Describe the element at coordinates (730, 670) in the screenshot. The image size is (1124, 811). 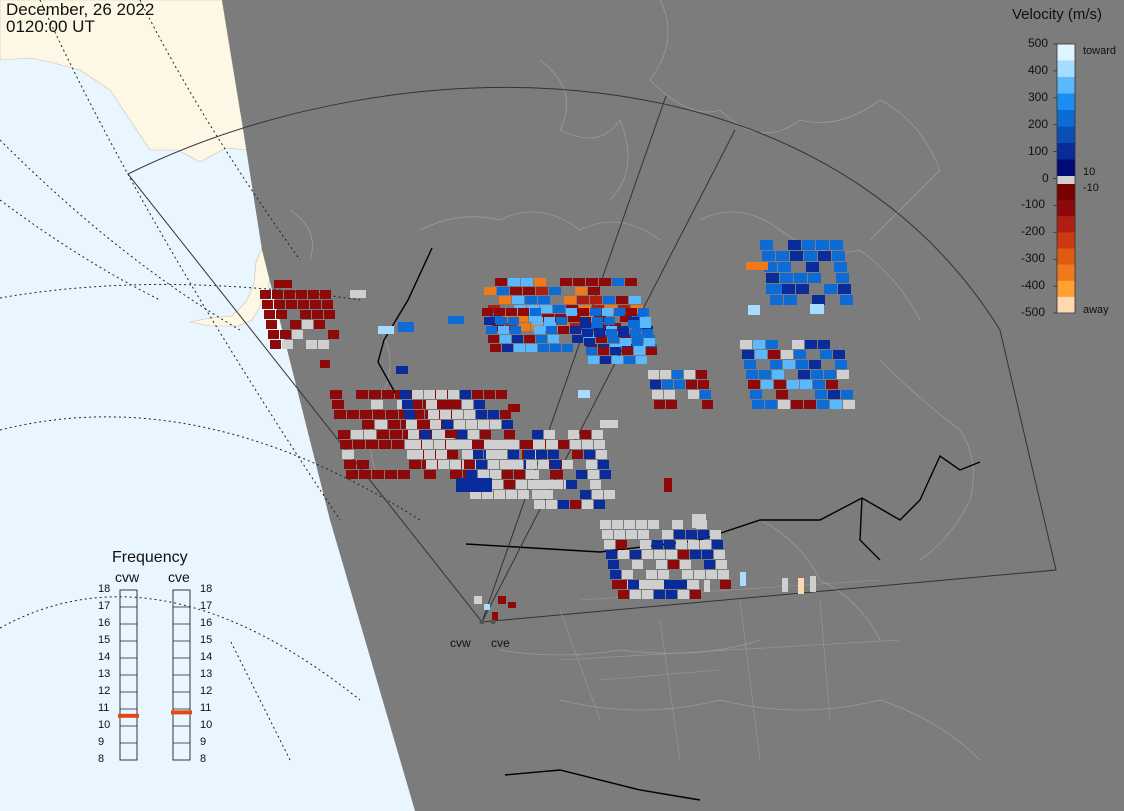
I see `state-lines` at that location.